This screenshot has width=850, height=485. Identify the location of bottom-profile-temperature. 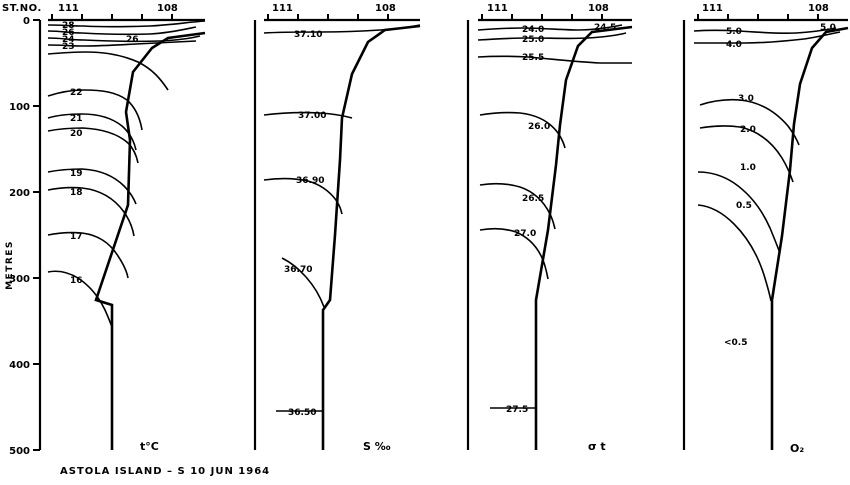
(150, 240).